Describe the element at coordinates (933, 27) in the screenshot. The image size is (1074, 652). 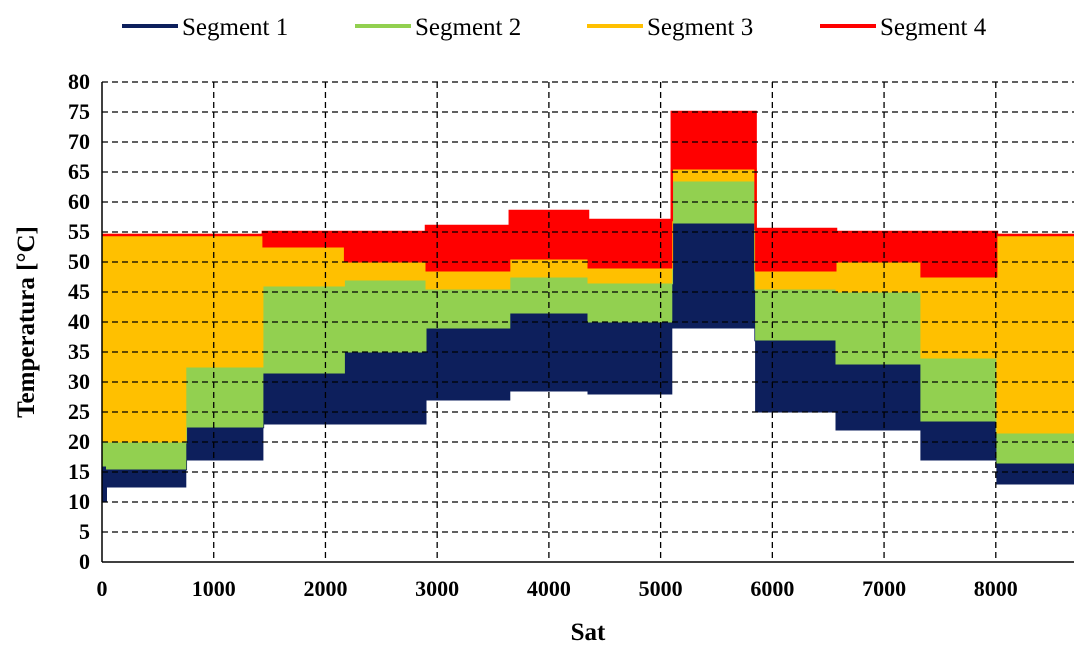
I see `legend-label-4: Segment 4` at that location.